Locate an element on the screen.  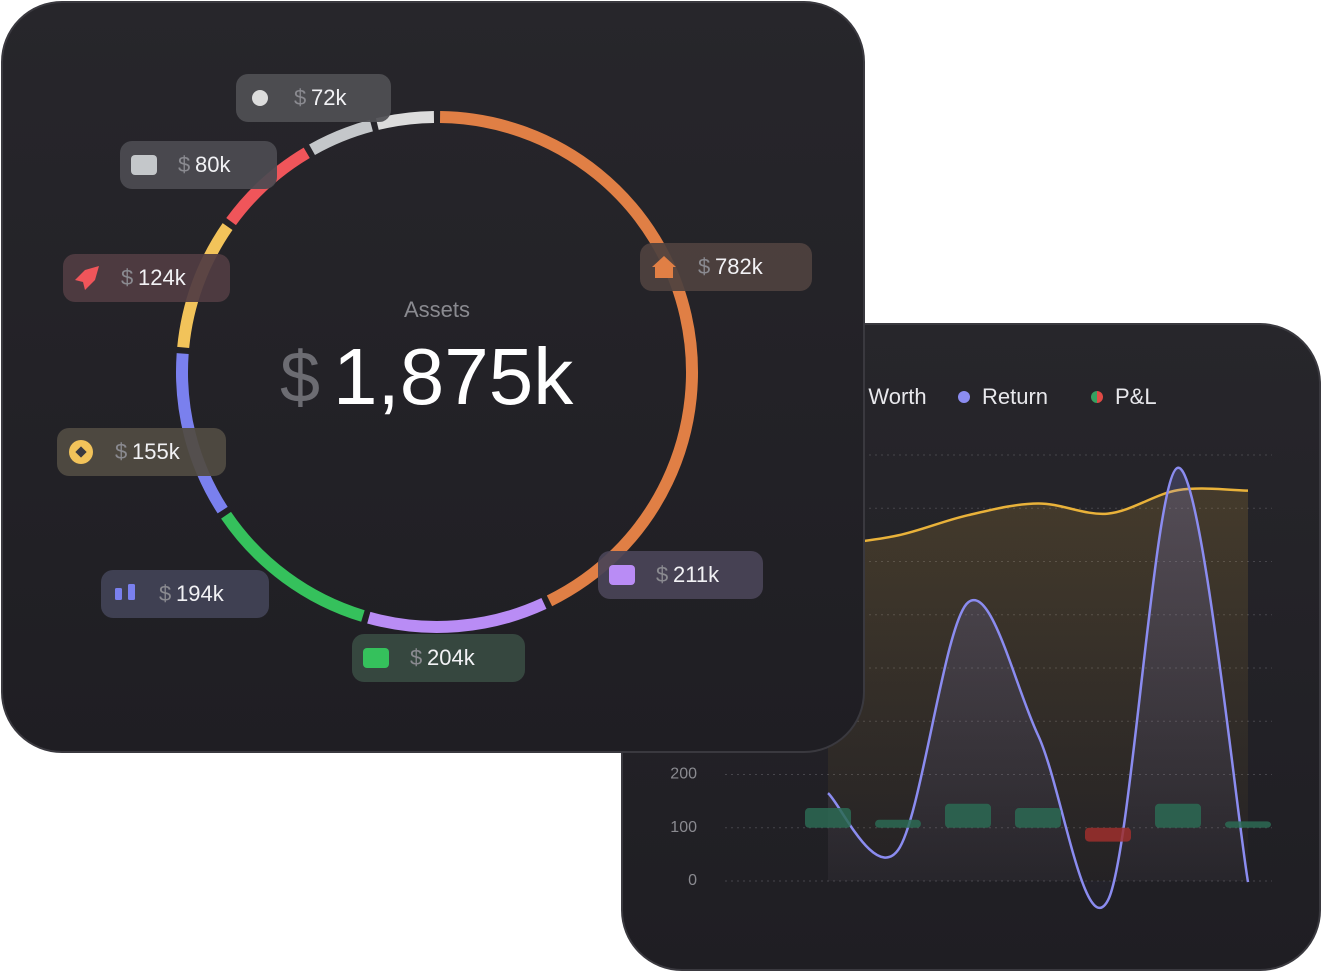
pill-value: 80k is located at coordinates (213, 164).